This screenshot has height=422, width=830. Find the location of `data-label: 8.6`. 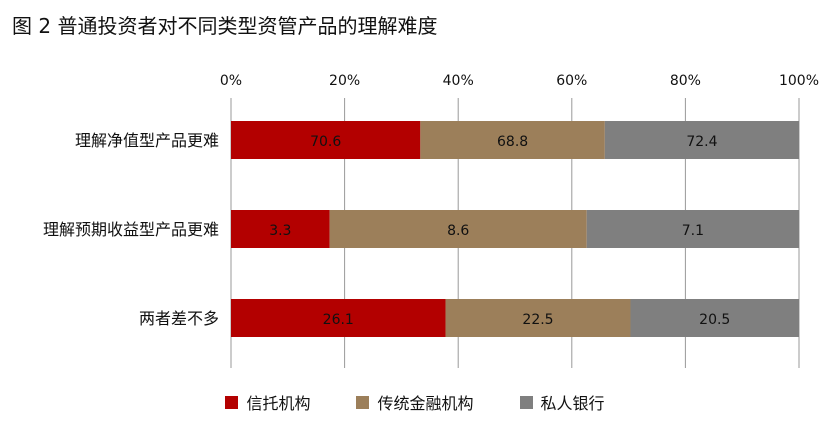

data-label: 8.6 is located at coordinates (458, 231).